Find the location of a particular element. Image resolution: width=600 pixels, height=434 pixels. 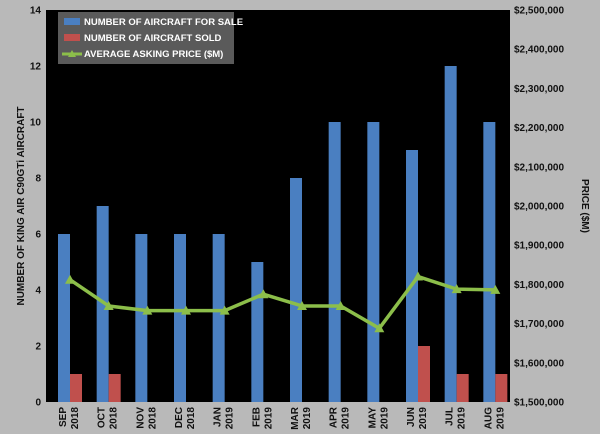

y2-tick-4: $1,900,000 is located at coordinates (539, 246).